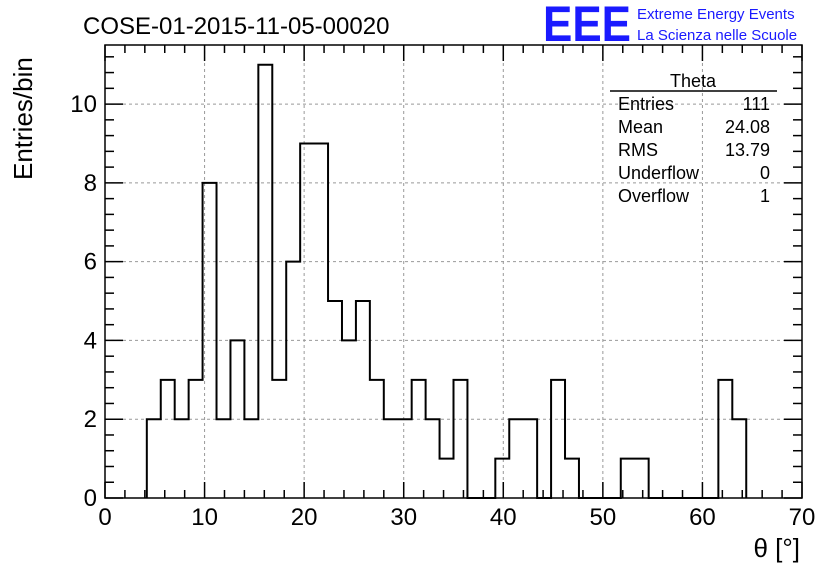  What do you see at coordinates (90, 419) in the screenshot?
I see `y-tick-label: 2` at bounding box center [90, 419].